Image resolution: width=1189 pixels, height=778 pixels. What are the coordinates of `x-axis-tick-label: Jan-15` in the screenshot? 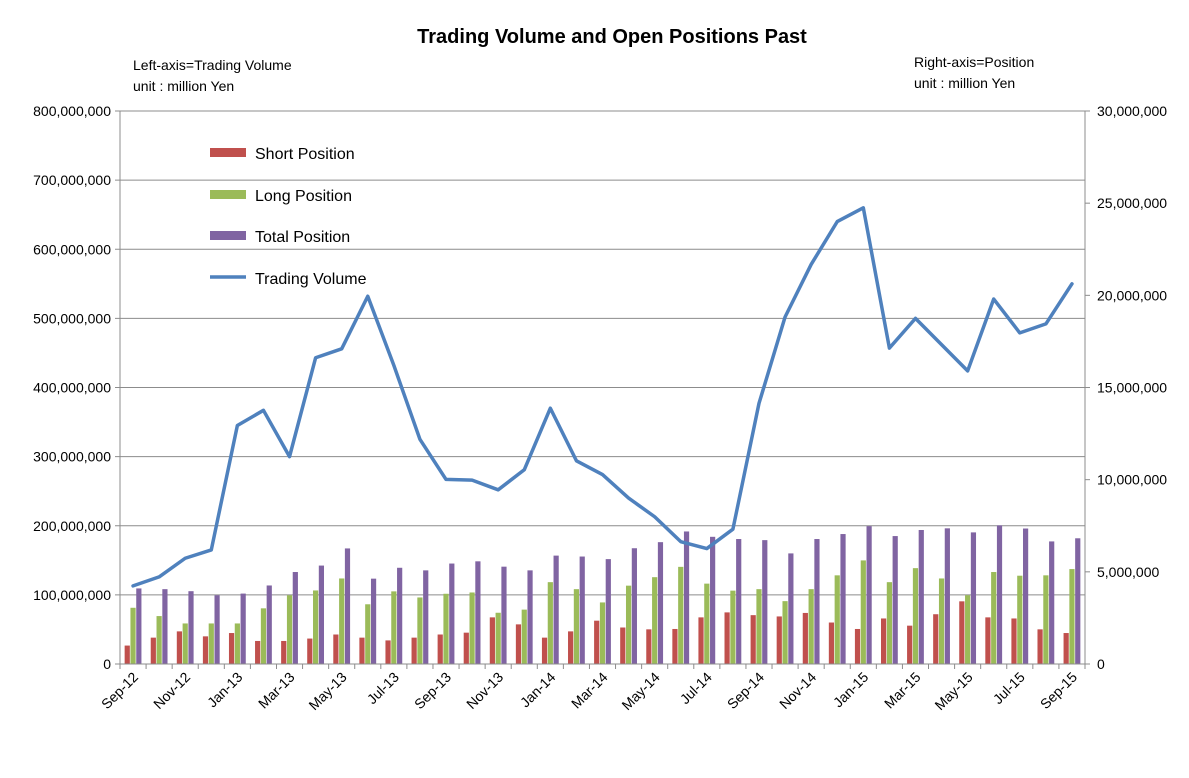 It's located at (851, 690).